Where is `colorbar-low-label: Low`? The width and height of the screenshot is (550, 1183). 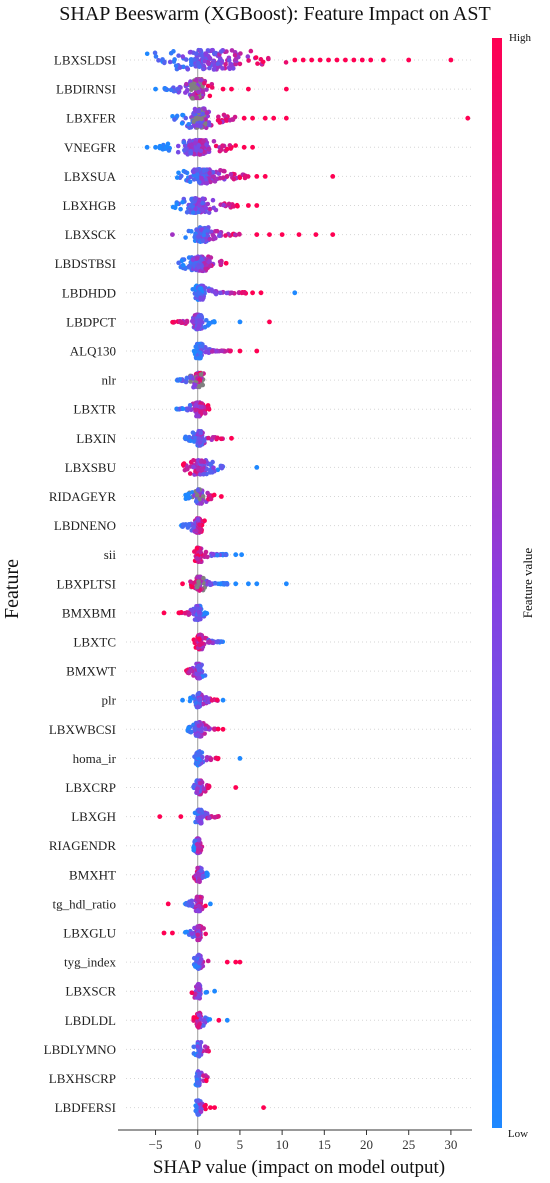
colorbar-low-label: Low is located at coordinates (518, 1134).